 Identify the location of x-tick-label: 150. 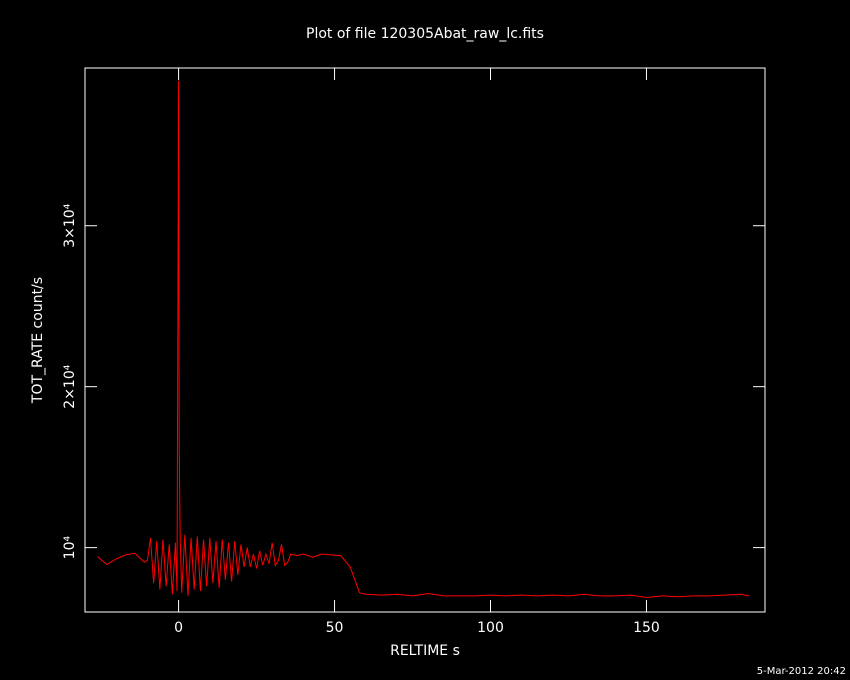
(646, 628).